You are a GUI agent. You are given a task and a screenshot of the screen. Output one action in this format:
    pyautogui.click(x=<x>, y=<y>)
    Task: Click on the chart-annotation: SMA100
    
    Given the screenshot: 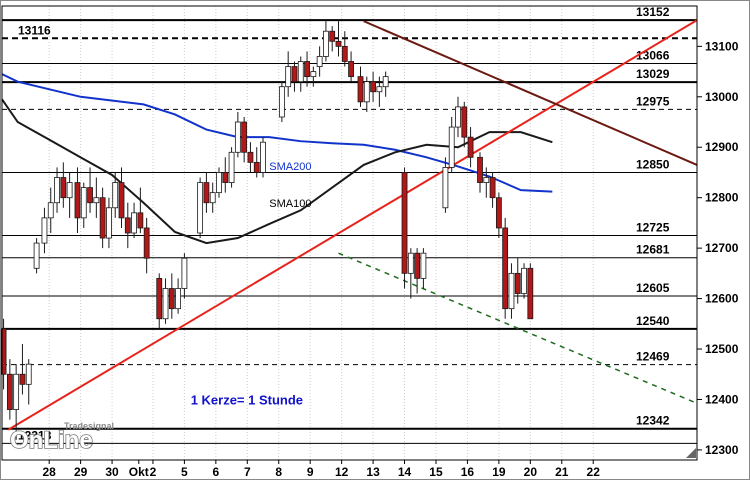 What is the action you would take?
    pyautogui.click(x=290, y=204)
    